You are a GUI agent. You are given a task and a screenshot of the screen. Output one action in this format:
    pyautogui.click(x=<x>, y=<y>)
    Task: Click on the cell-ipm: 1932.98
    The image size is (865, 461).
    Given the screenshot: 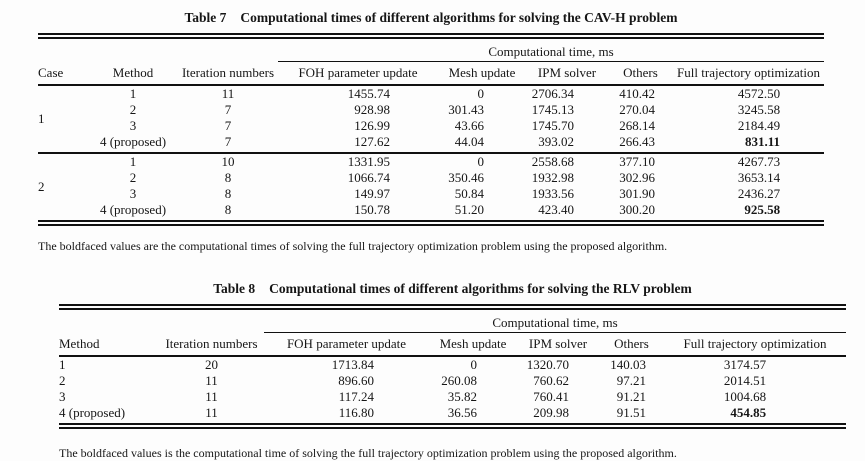 What is the action you would take?
    pyautogui.click(x=552, y=177)
    